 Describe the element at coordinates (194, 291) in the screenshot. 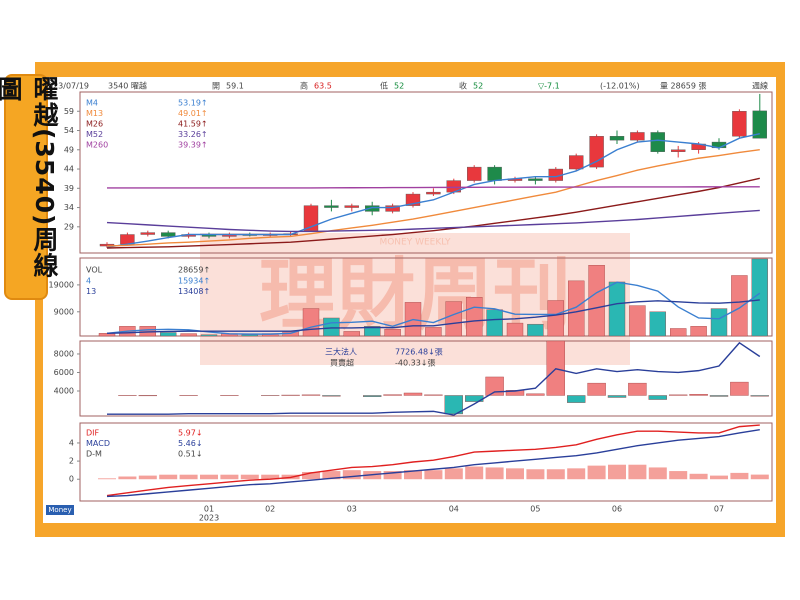

I see `legend-value: 13408↑` at that location.